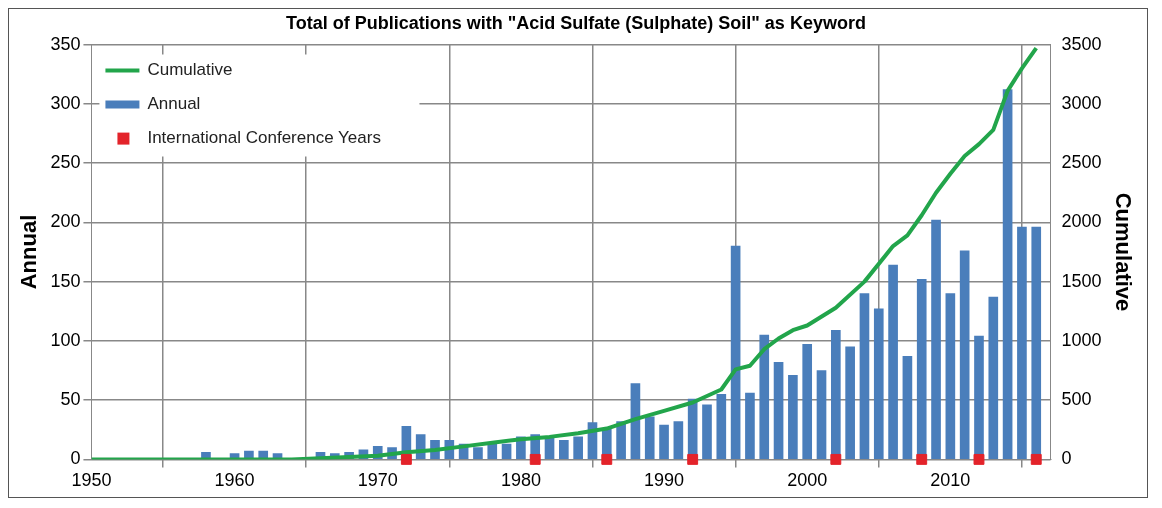 The height and width of the screenshot is (508, 1162). What do you see at coordinates (377, 480) in the screenshot?
I see `x-tick-label: 1970` at bounding box center [377, 480].